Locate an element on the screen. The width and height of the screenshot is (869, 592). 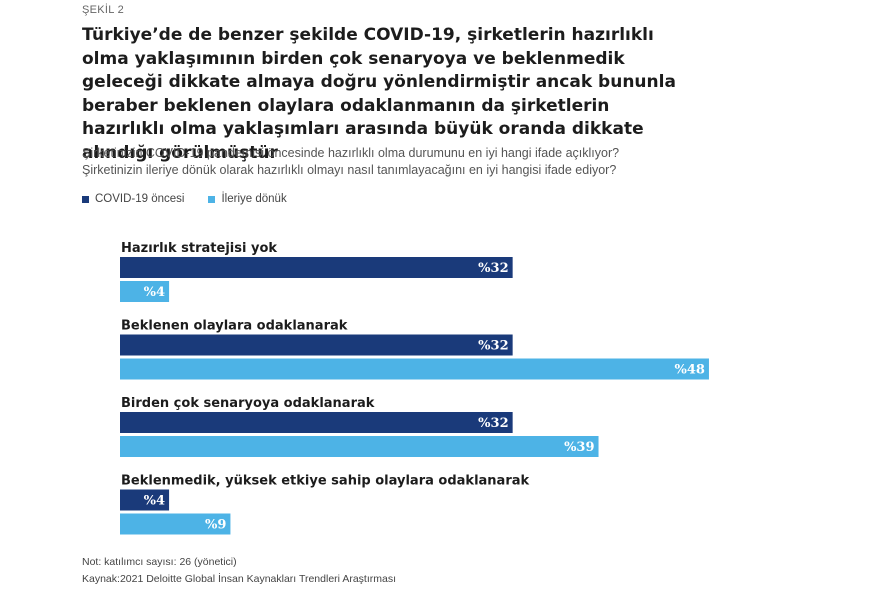
legend-item-pre-covid: COVID-19 öncesi is located at coordinates (133, 199).